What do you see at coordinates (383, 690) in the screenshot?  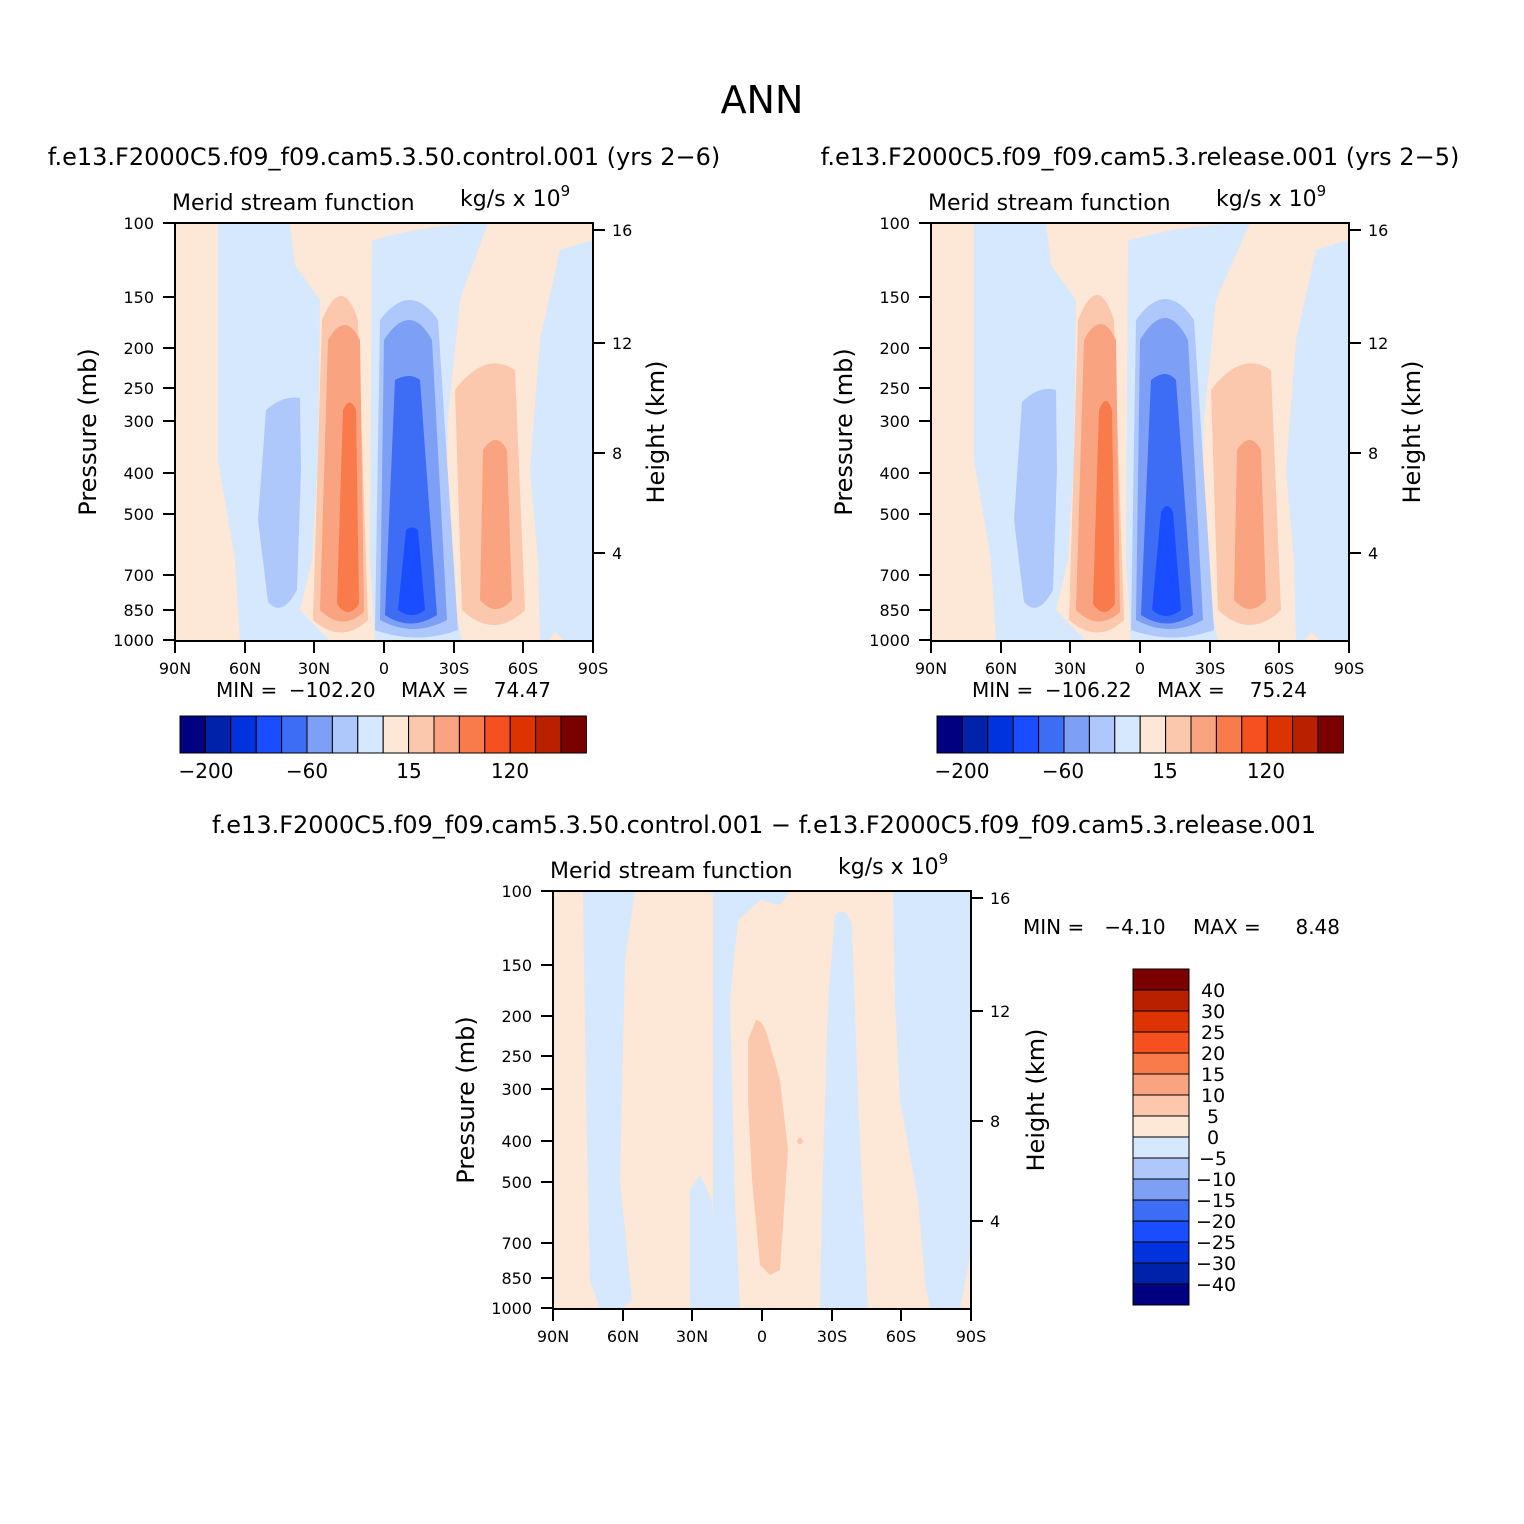 I see `min-max-stats: MIN = −102.20 MAX = 74.47` at bounding box center [383, 690].